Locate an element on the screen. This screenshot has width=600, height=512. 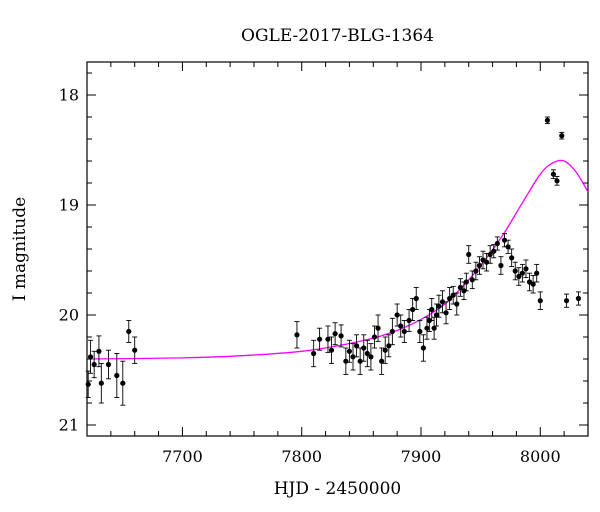
y-tick-label: 20 is located at coordinates (69, 315).